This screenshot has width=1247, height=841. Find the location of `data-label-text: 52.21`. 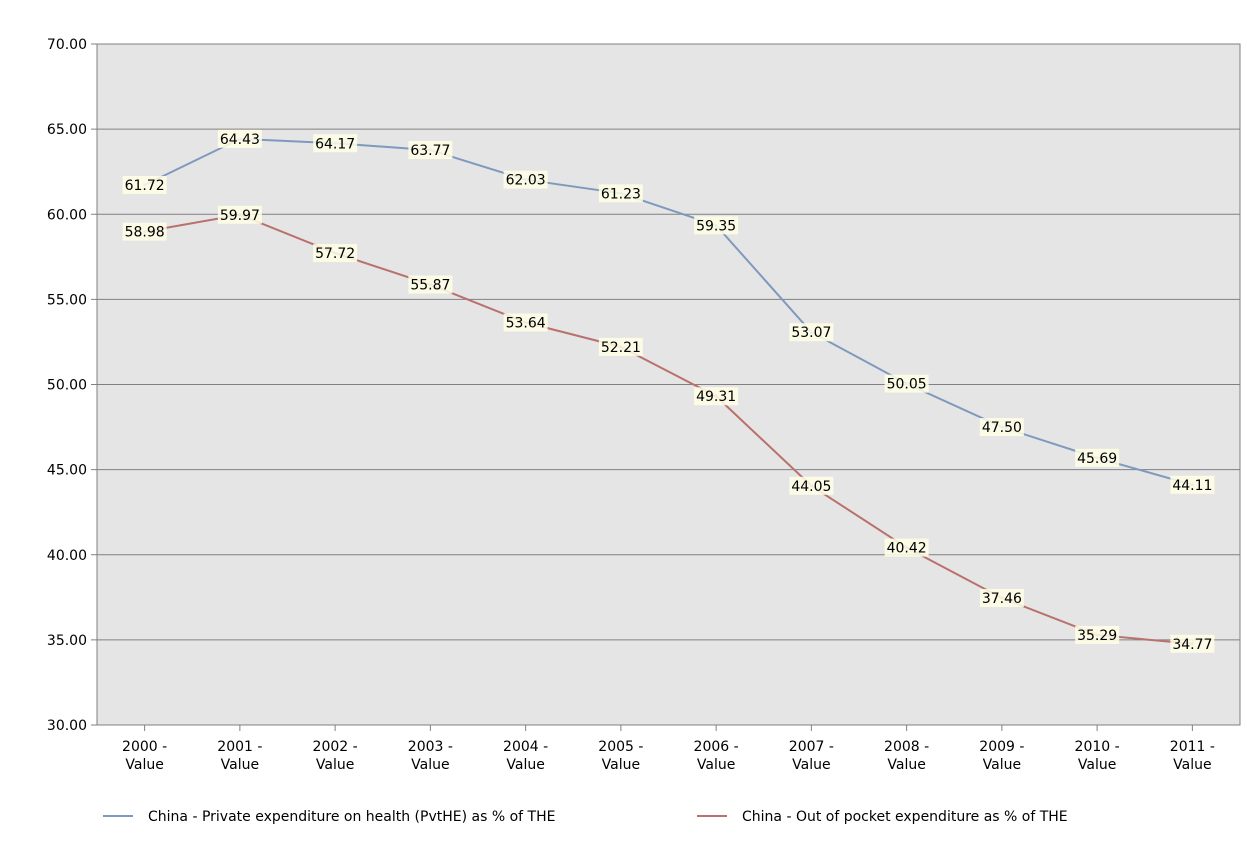

data-label-text: 52.21 is located at coordinates (621, 348).